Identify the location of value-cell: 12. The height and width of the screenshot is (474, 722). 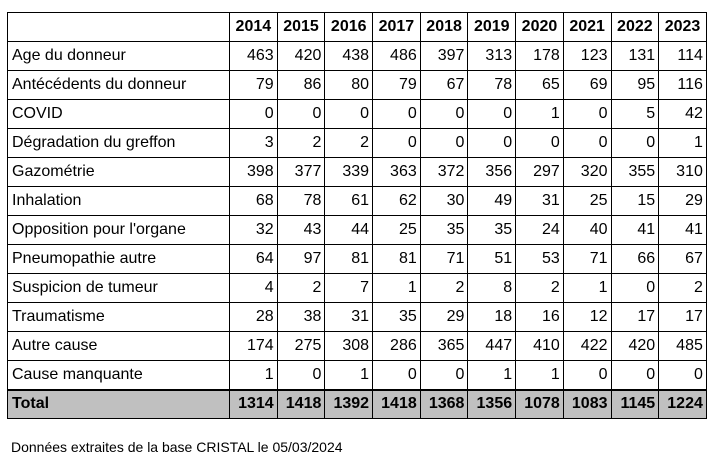
(587, 317).